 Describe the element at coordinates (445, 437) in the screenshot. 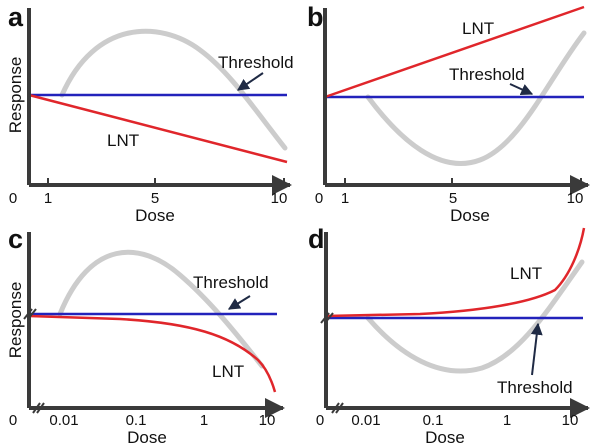

I see `panel-d-xlabel: Dose` at that location.